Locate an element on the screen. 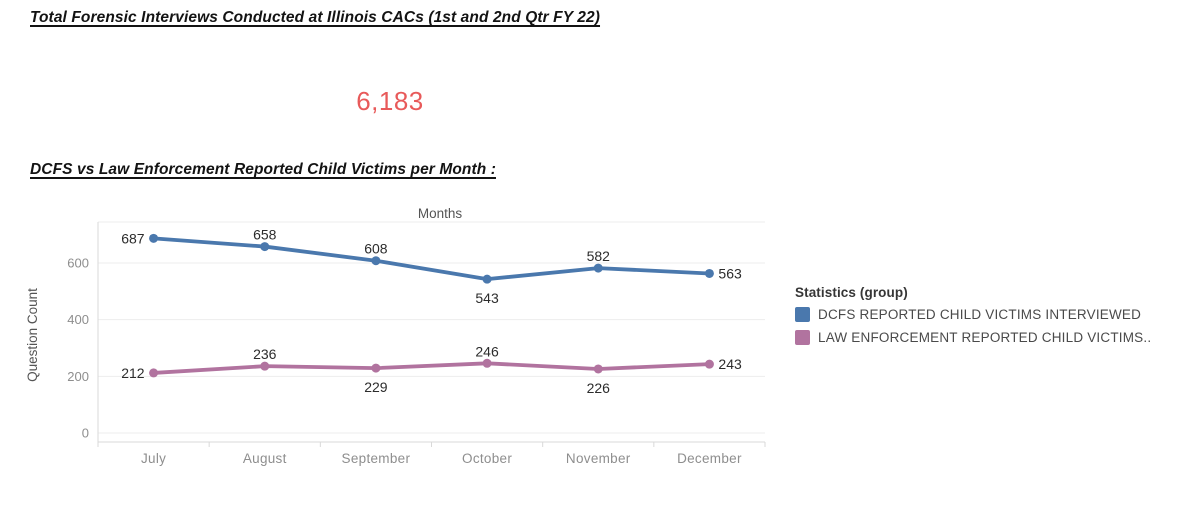 The image size is (1186, 509). total-interviews-value: 6,183 is located at coordinates (390, 101).